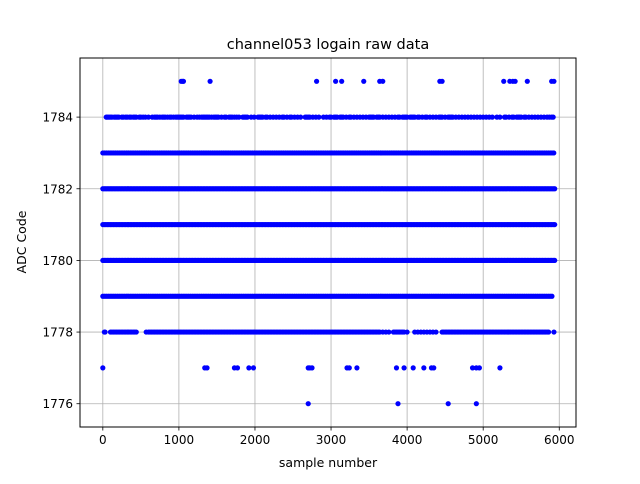 This screenshot has width=640, height=484. What do you see at coordinates (57, 261) in the screenshot?
I see `y-tick-label: 1780` at bounding box center [57, 261].